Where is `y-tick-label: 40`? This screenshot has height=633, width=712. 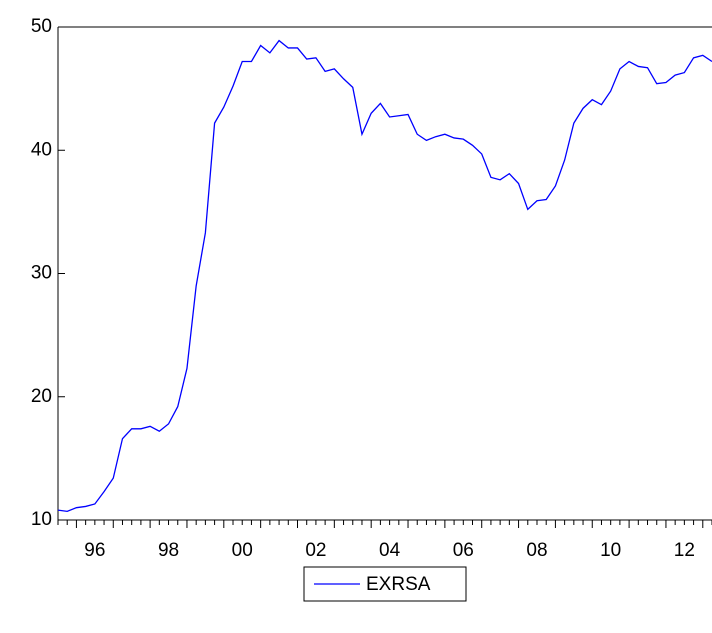 y-tick-label: 40 is located at coordinates (41, 149).